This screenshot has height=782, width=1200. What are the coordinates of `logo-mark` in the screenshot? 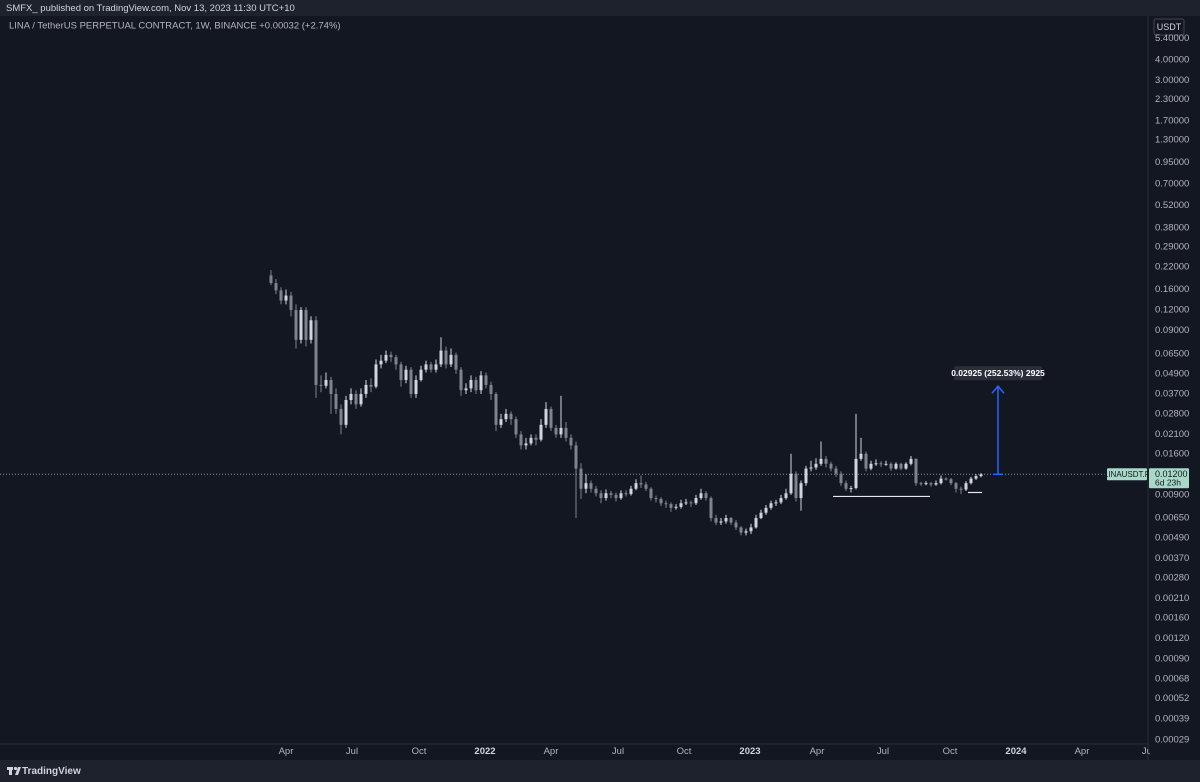 It's located at (10, 771).